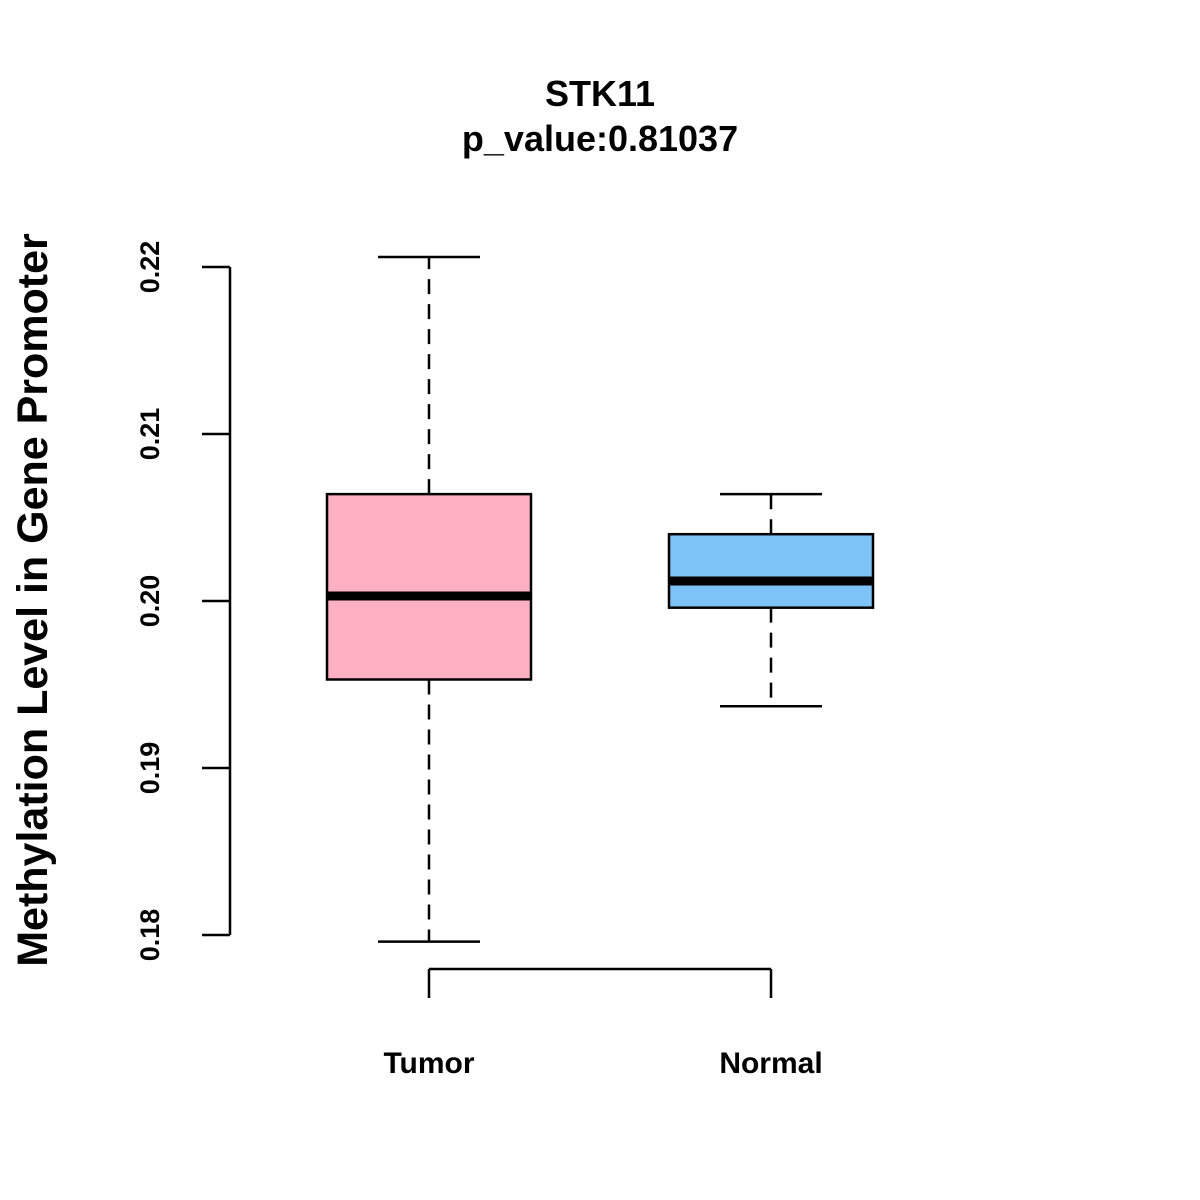 This screenshot has width=1200, height=1200. Describe the element at coordinates (770, 1063) in the screenshot. I see `x-tick-label-normal: Normal` at that location.